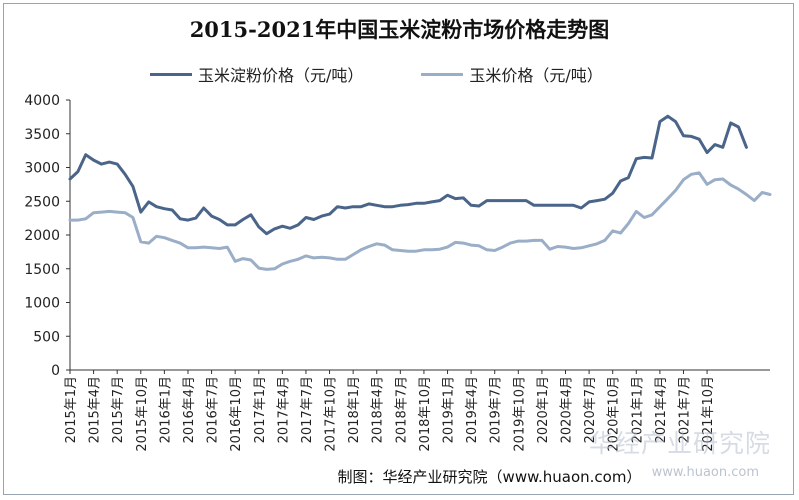 This screenshot has width=799, height=500. What do you see at coordinates (661, 409) in the screenshot?
I see `x-tick-label: 2021年4月` at bounding box center [661, 409].